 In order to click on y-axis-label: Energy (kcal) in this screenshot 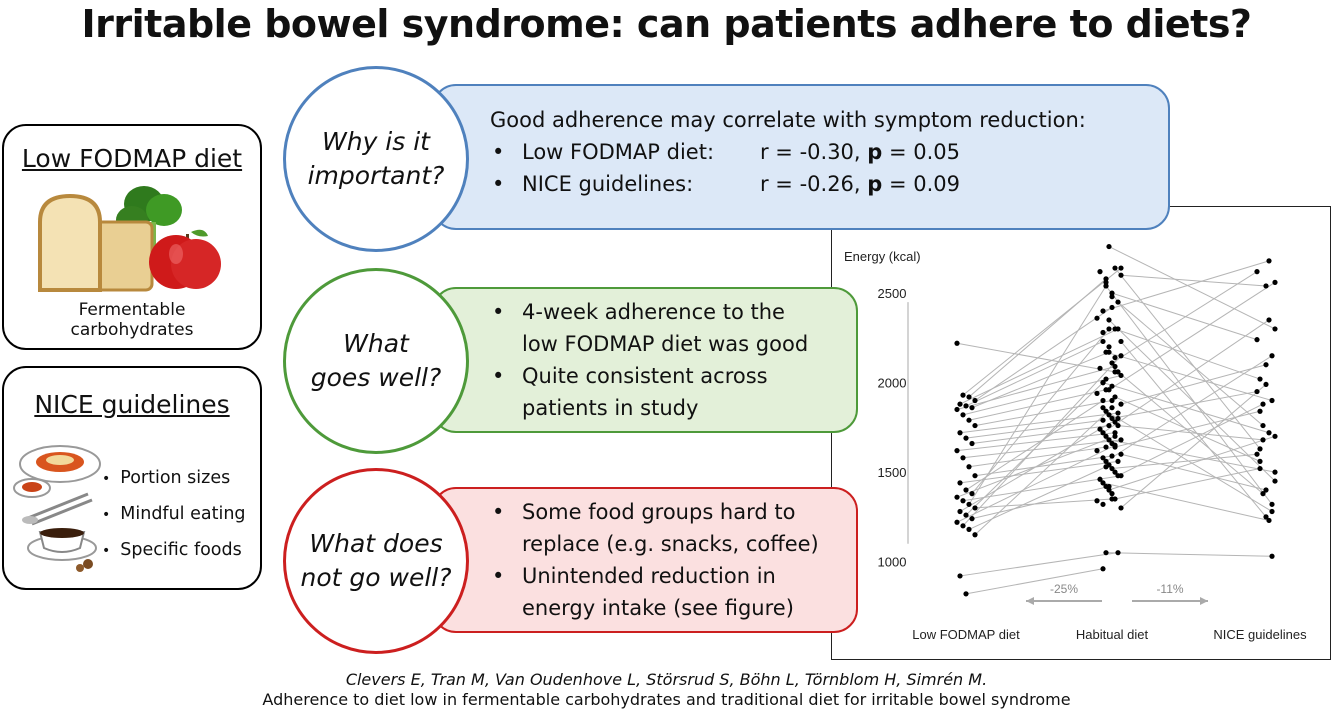, I will do `click(882, 256)`.